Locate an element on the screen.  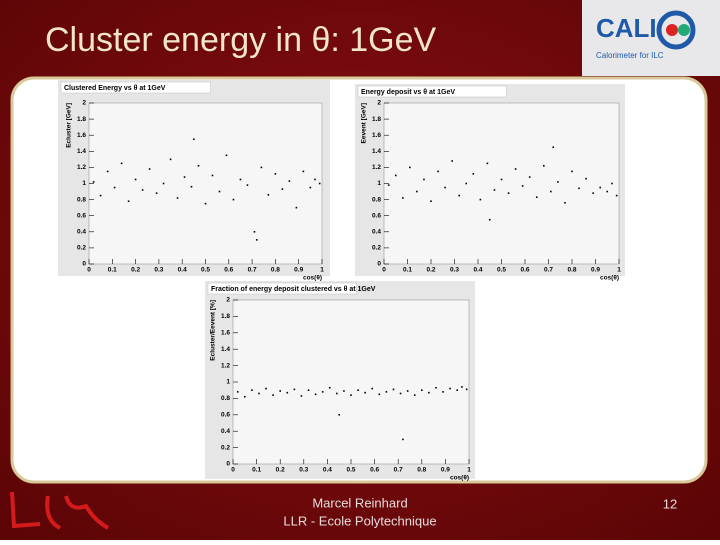
x-tick-label: 0.6 is located at coordinates (524, 270).